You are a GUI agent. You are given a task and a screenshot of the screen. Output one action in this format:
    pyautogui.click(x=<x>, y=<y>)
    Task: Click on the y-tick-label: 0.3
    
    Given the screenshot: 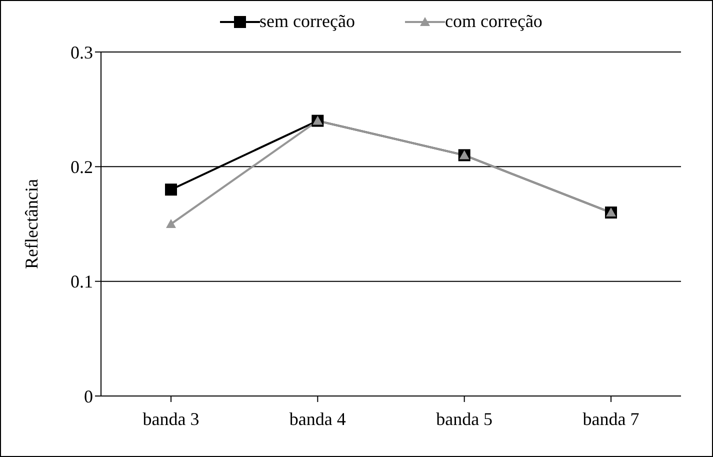 What is the action you would take?
    pyautogui.click(x=81, y=52)
    